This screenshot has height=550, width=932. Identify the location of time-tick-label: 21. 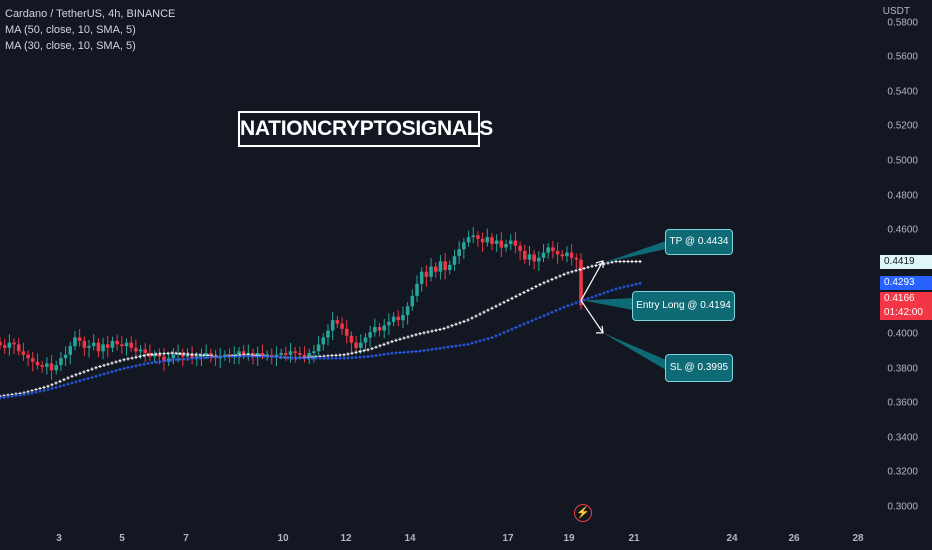
(634, 538).